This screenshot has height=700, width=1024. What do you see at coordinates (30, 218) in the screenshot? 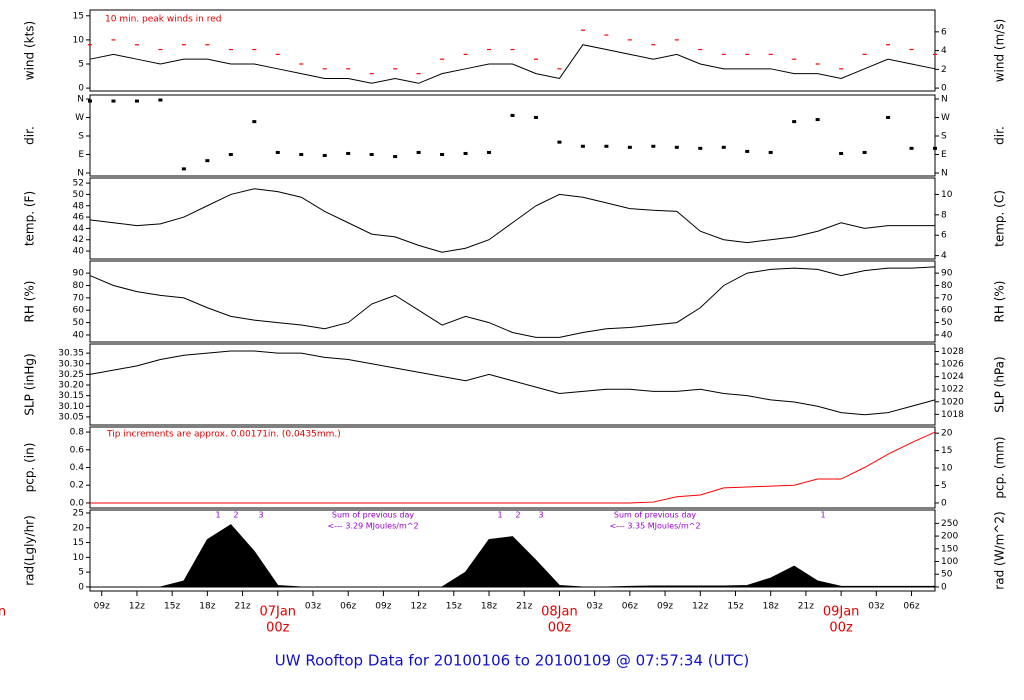
I see `y-axis-label: temp. (F)` at bounding box center [30, 218].